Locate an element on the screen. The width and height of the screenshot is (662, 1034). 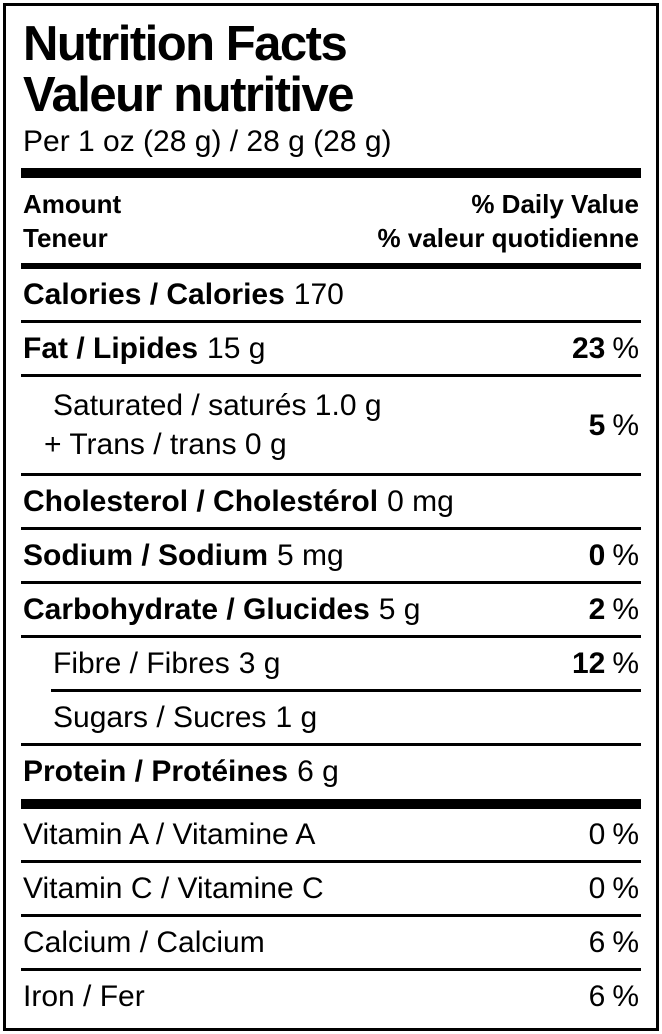
row-fat: Fat / Lipides 15 g 23% is located at coordinates (331, 348).